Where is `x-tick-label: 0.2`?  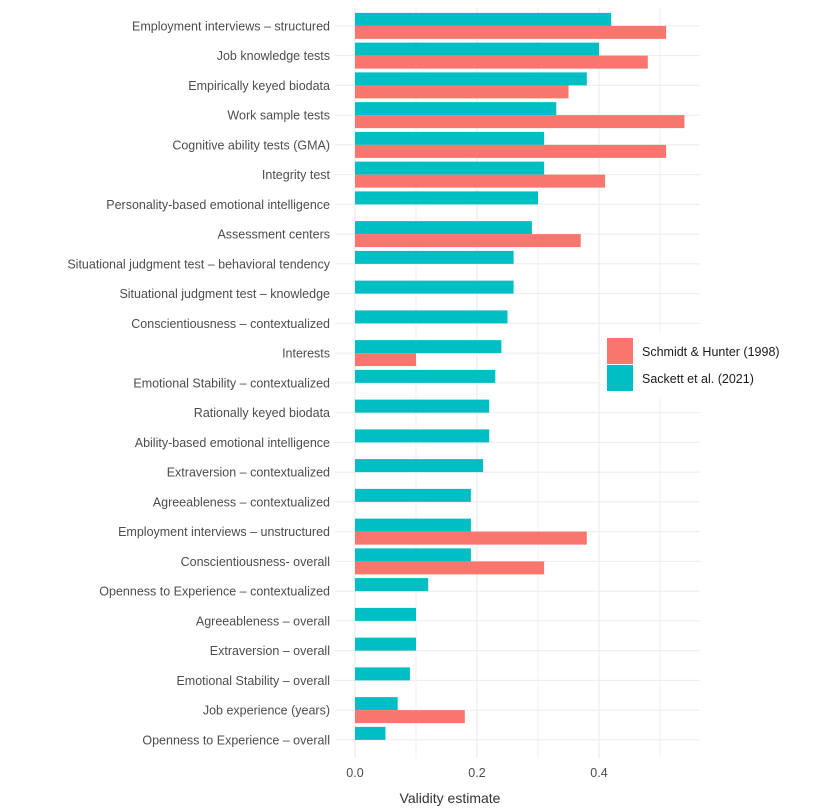 x-tick-label: 0.2 is located at coordinates (476, 773).